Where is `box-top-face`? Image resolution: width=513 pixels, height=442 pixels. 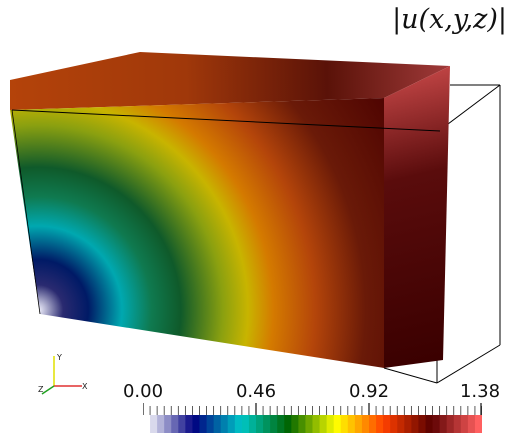
box-top-face is located at coordinates (230, 81).